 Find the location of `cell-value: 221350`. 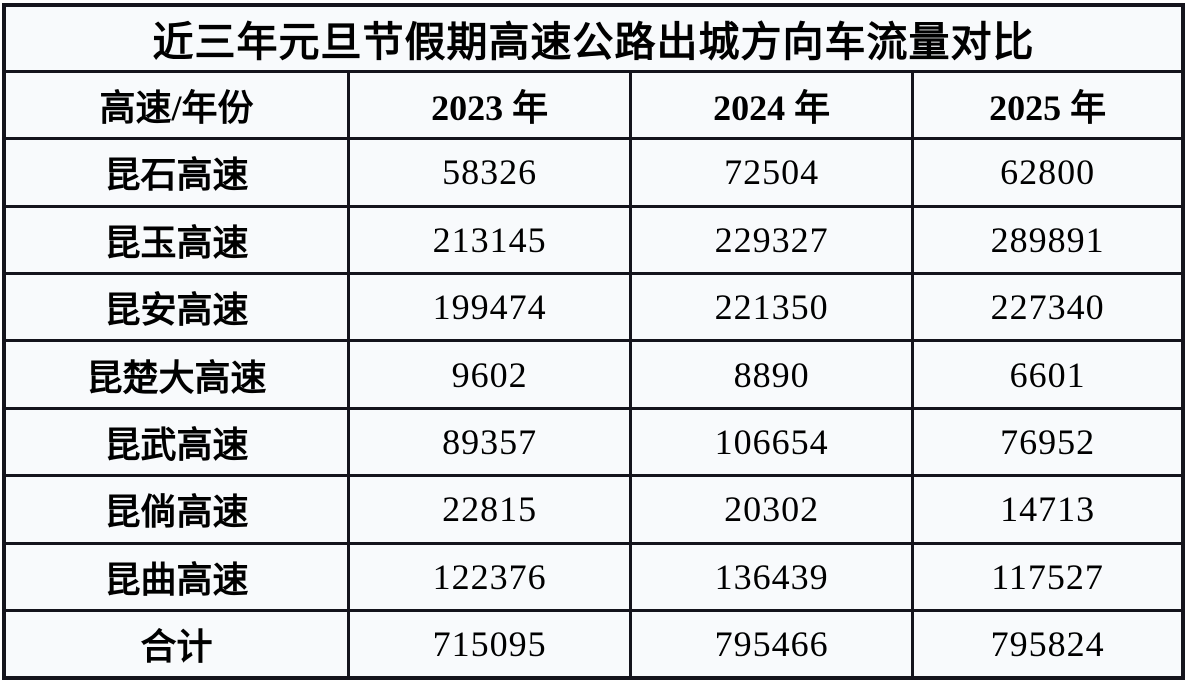

cell-value: 221350 is located at coordinates (772, 307).